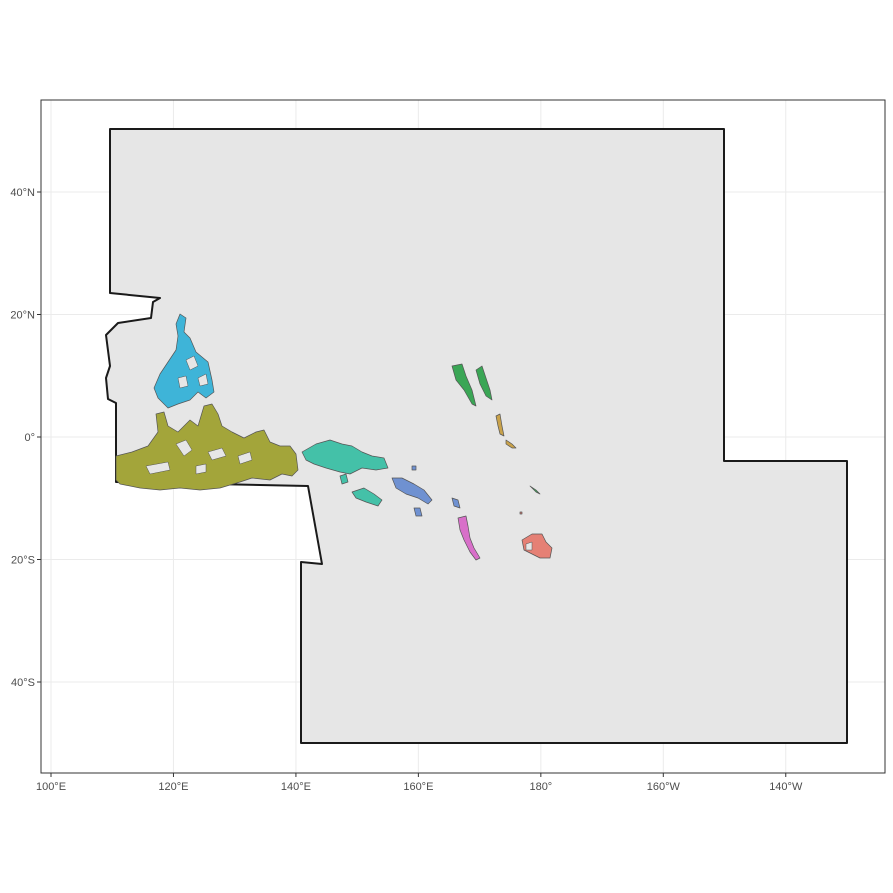  I want to click on region-vanuatu, so click(466, 529).